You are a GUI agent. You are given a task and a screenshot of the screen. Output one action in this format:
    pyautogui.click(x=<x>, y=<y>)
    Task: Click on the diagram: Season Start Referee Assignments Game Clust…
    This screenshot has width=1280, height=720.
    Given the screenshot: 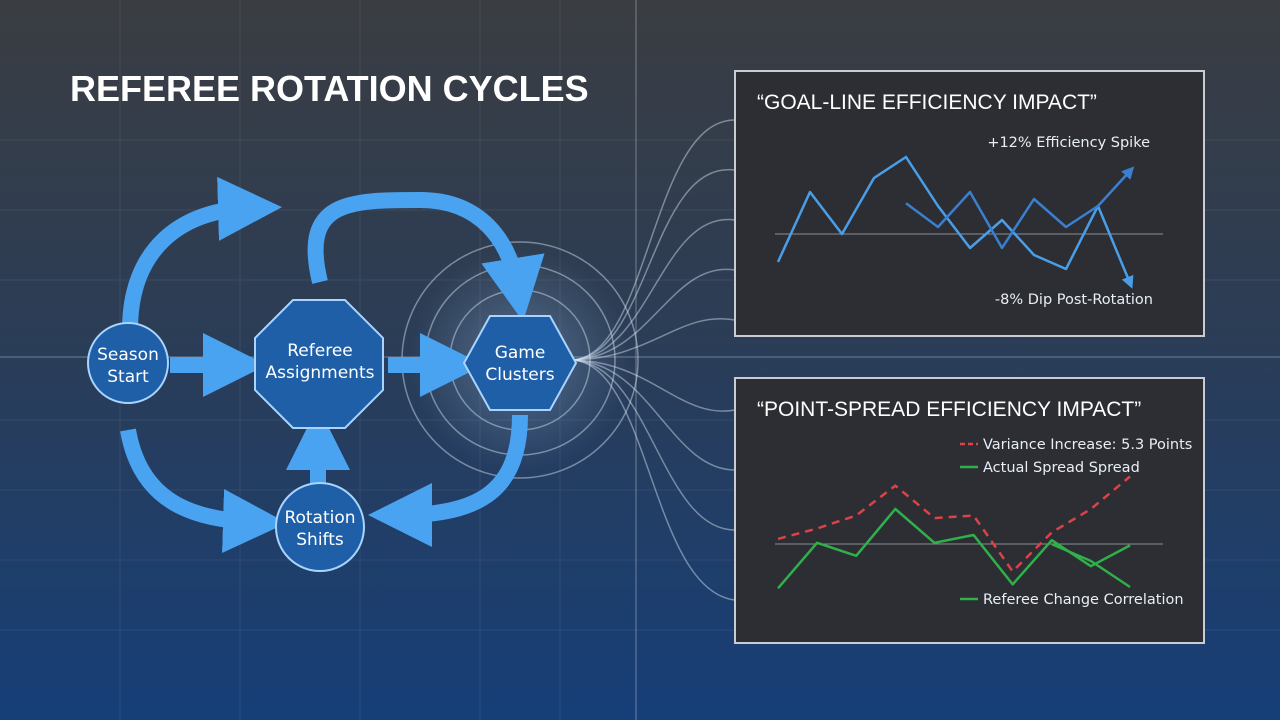 What is the action you would take?
    pyautogui.click(x=332, y=435)
    